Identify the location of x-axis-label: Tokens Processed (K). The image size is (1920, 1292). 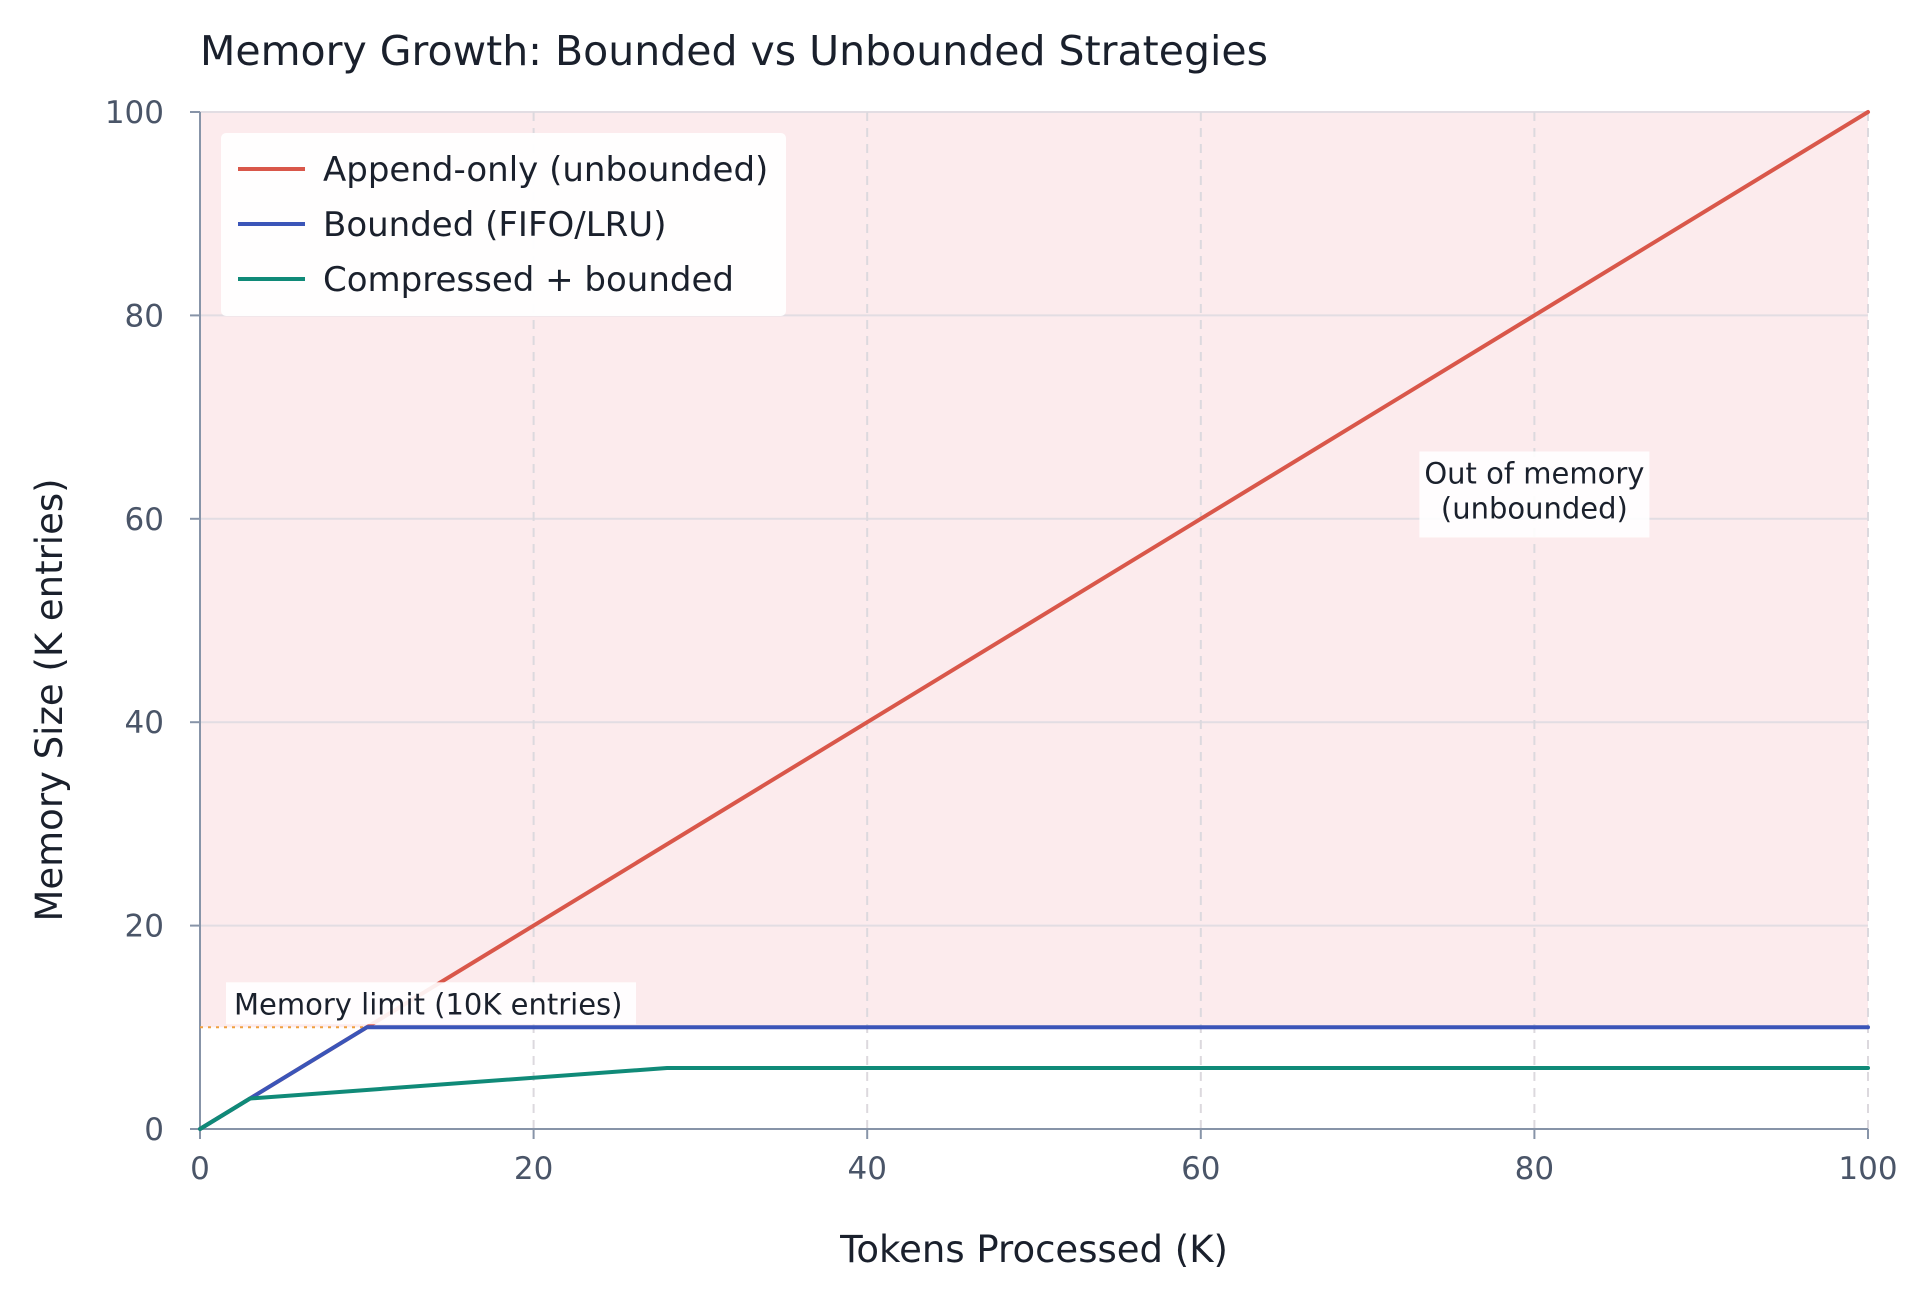
(1033, 1249).